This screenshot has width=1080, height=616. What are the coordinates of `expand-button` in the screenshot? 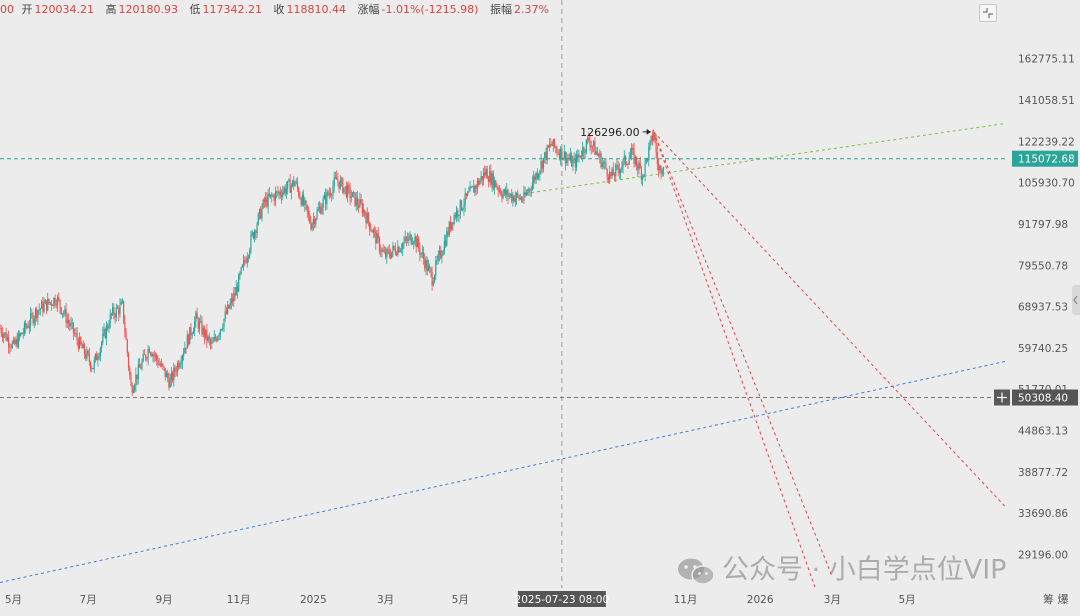 It's located at (988, 13).